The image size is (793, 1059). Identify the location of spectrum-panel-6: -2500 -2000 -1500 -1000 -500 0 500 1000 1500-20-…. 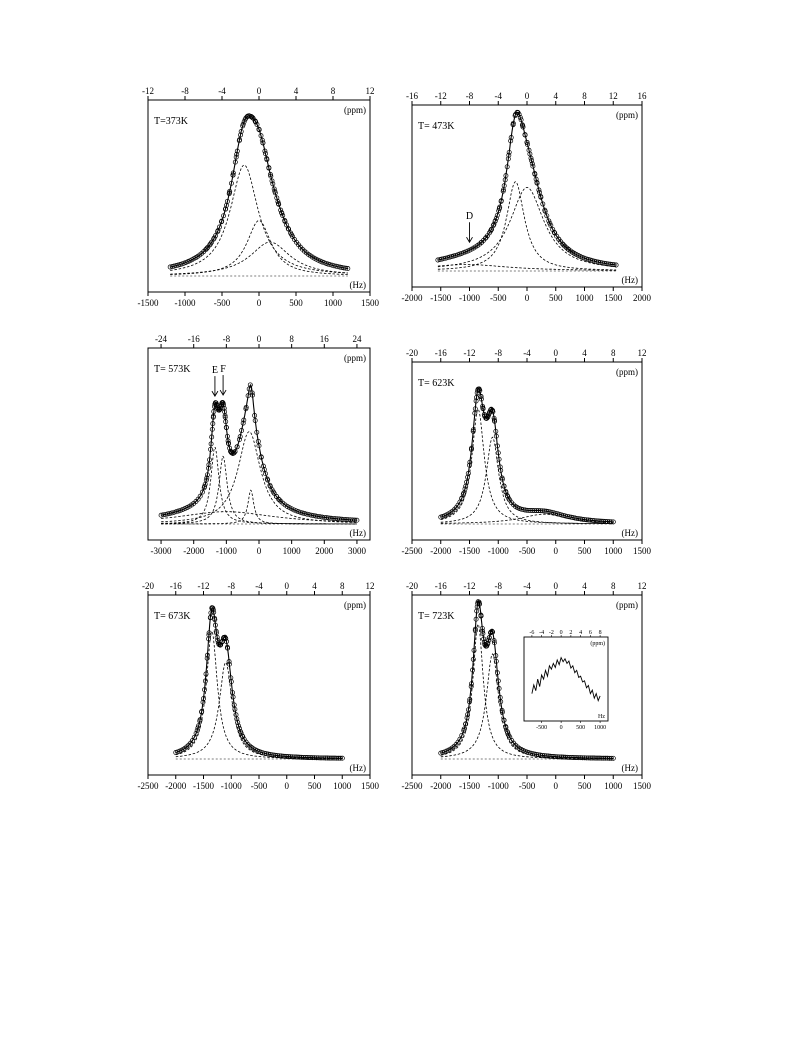
(527, 686).